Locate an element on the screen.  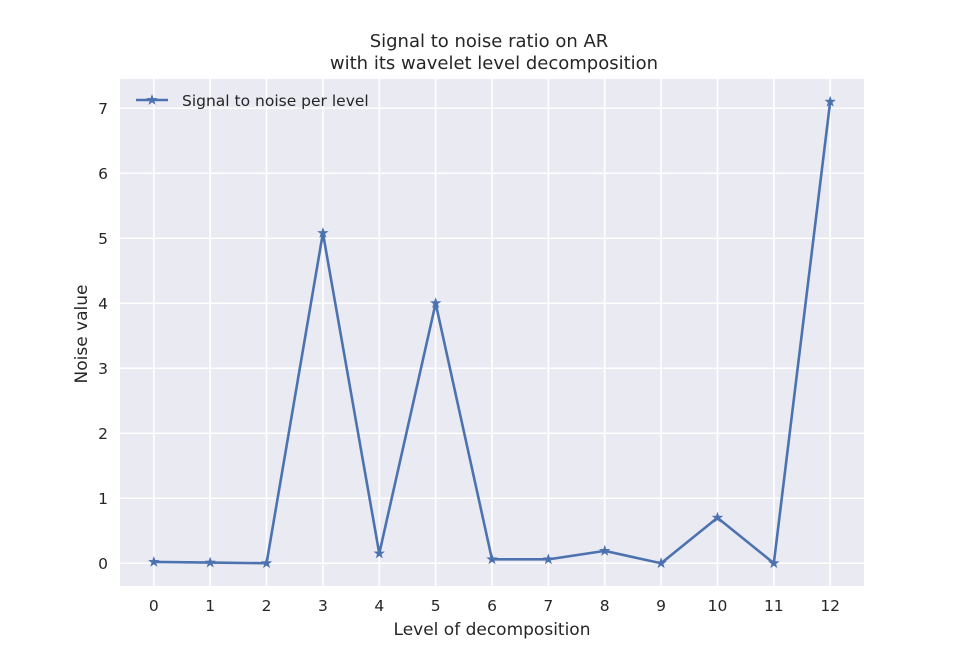
x-tick-labels: 0 1 2 3 4 5 6 7 8 9 10 11 12 is located at coordinates (494, 606).